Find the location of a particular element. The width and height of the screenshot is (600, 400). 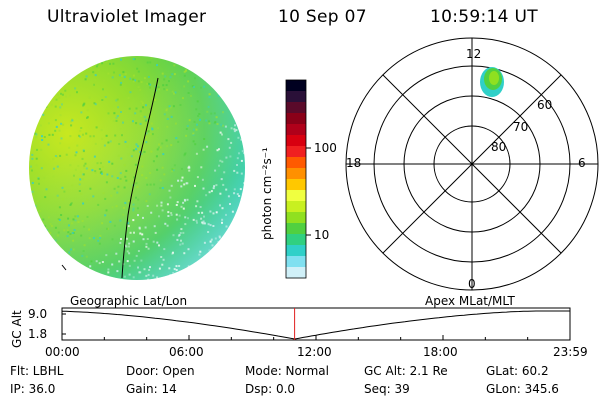

aurora-blob is located at coordinates (492, 82).